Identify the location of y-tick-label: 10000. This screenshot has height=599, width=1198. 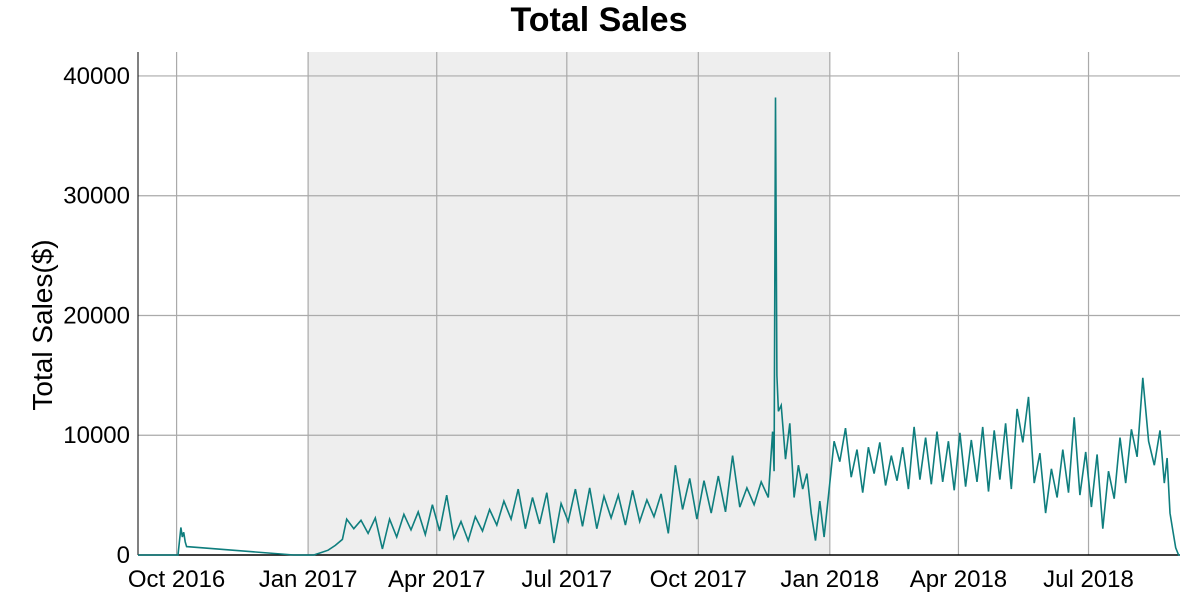
(96, 435).